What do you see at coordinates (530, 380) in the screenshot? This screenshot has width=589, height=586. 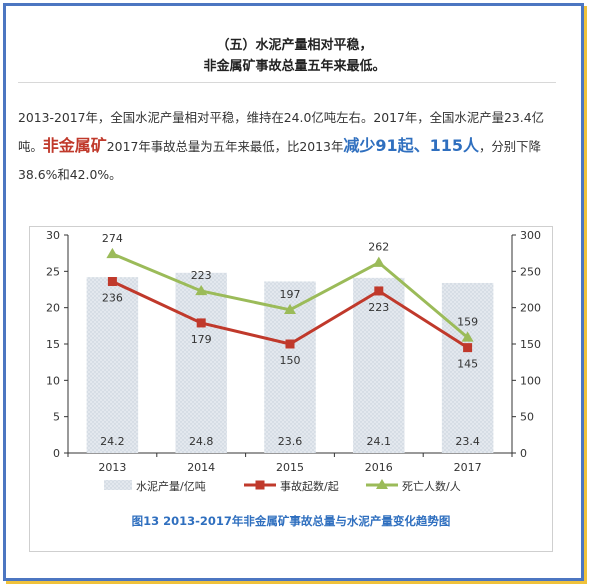 I see `right-axis-tick-label: 100` at bounding box center [530, 380].